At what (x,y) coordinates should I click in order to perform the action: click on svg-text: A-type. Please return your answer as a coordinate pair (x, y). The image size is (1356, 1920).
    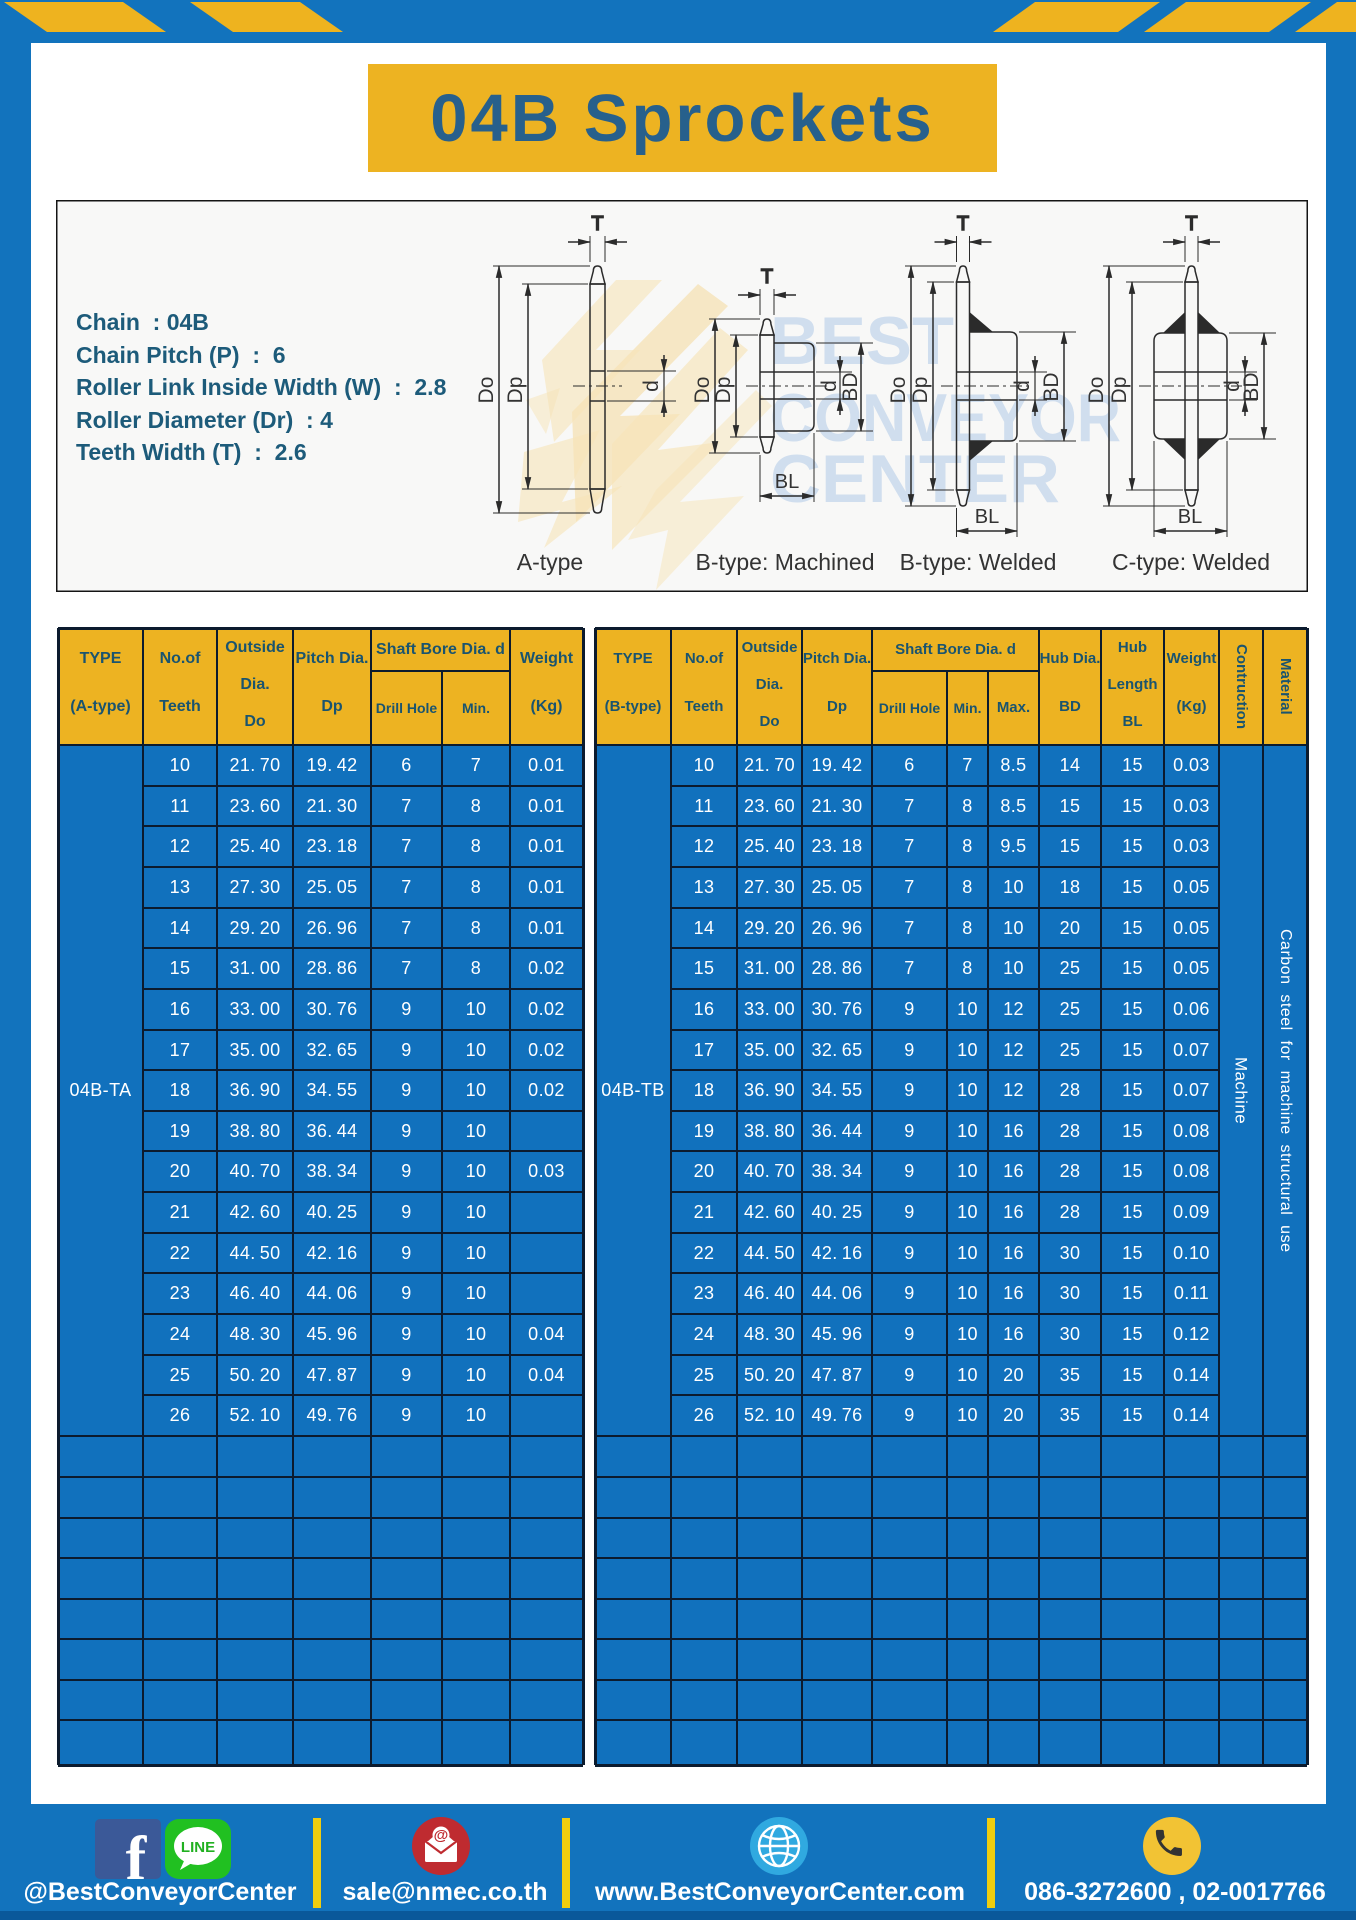
    Looking at the image, I should click on (550, 562).